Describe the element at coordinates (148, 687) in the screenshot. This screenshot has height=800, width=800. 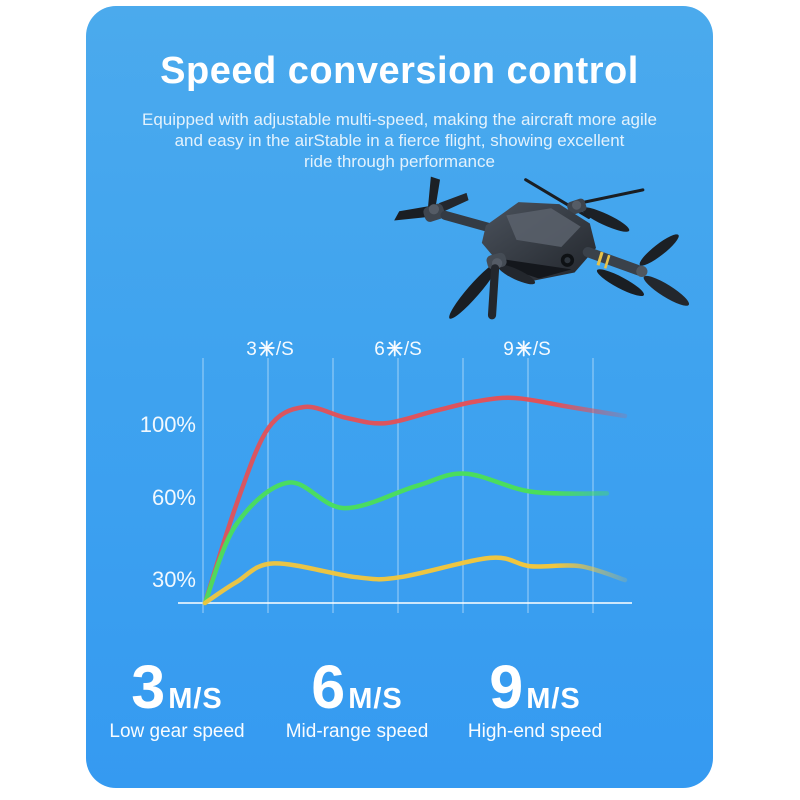
I see `speed-value: 3` at that location.